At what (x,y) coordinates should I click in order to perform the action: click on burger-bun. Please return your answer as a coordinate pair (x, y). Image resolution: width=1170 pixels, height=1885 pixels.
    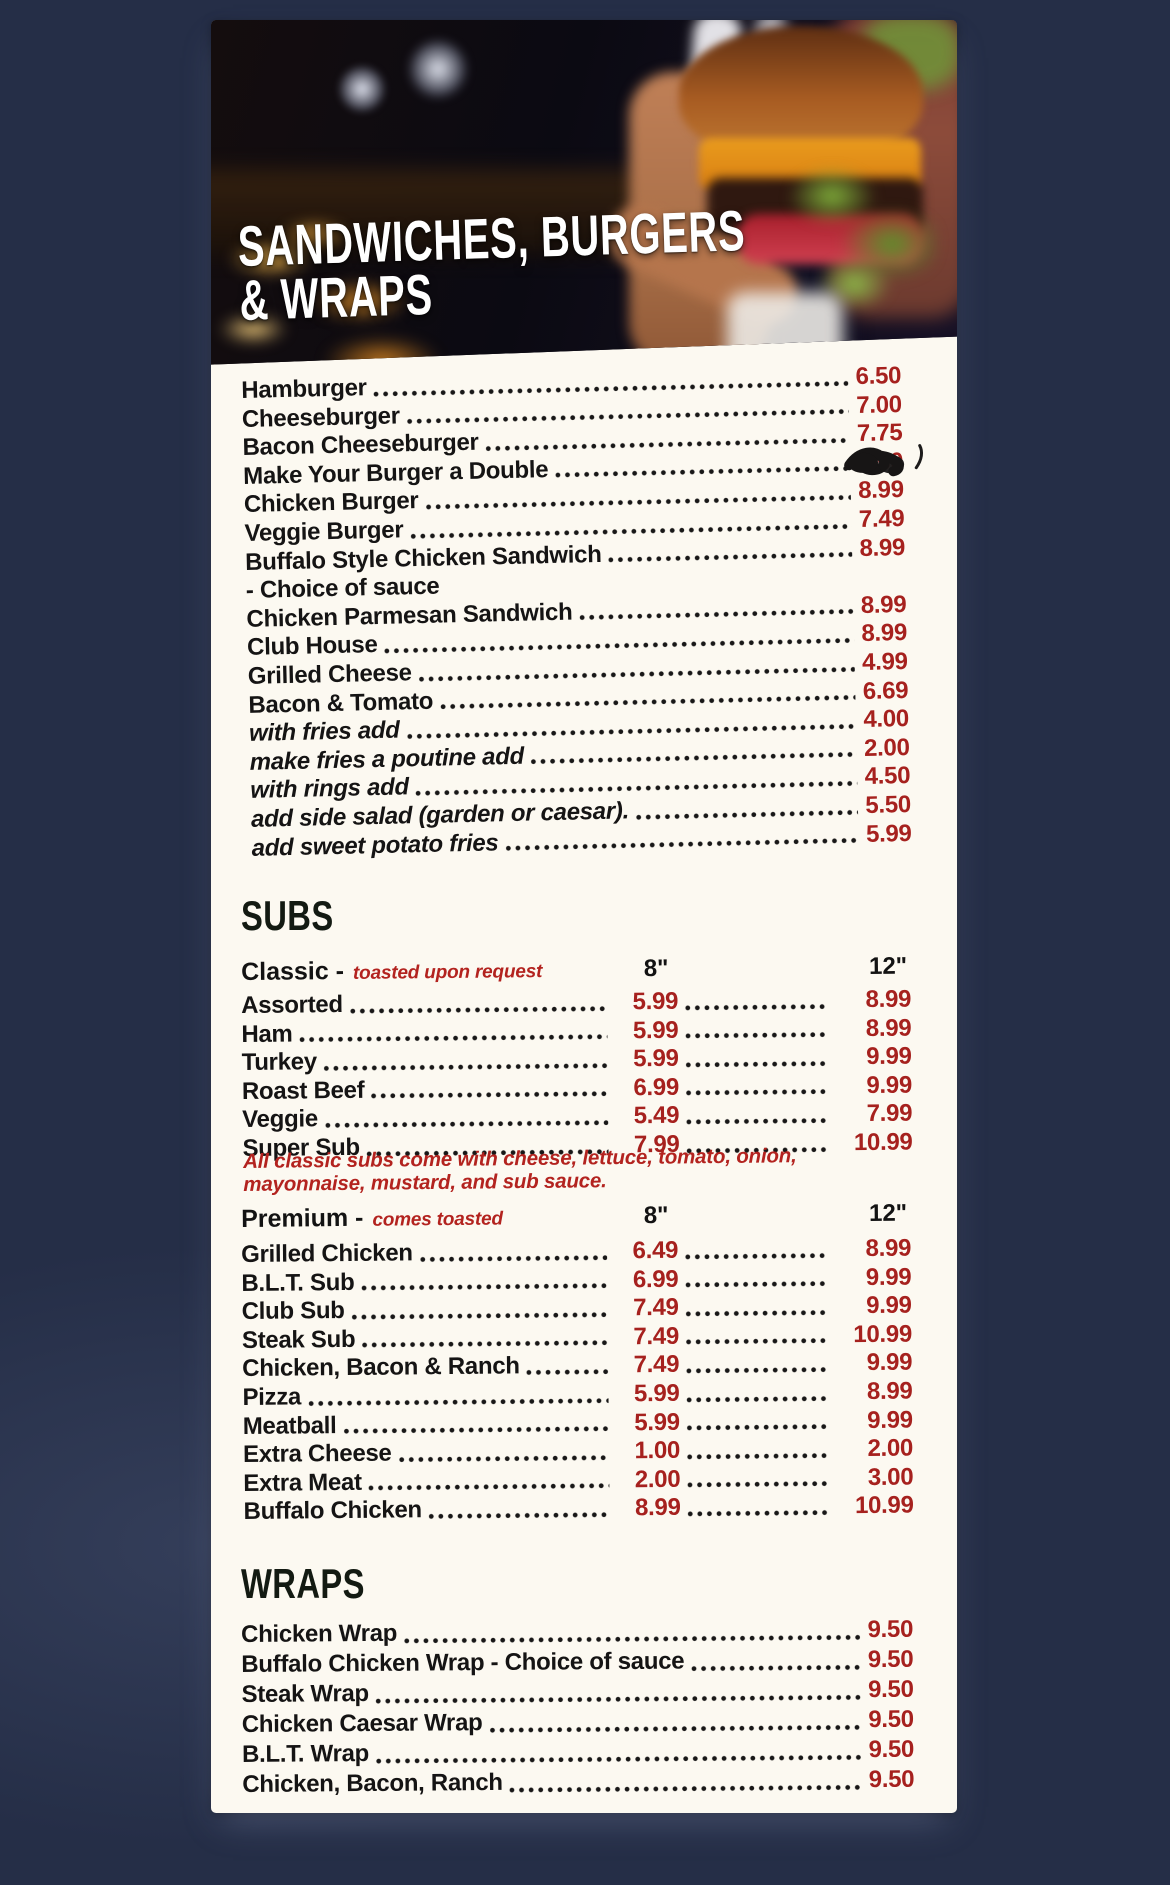
    Looking at the image, I should click on (801, 93).